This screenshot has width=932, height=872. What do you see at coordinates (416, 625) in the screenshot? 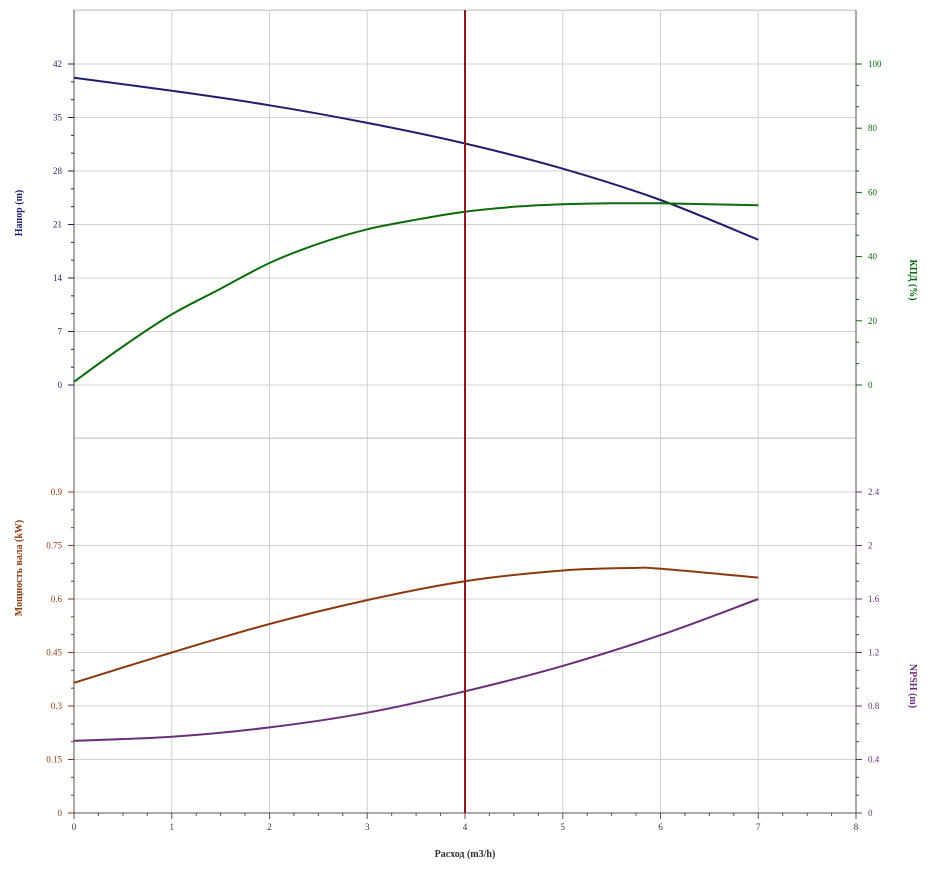
I see `power-curve` at bounding box center [416, 625].